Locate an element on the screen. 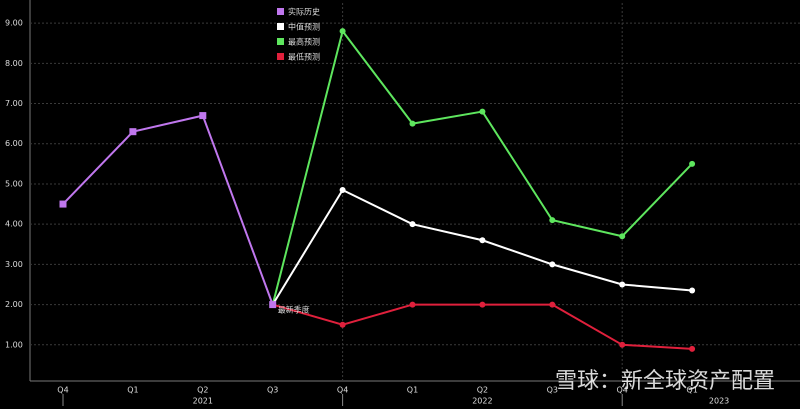 This screenshot has width=800, height=409. y-tick-label: 6.00 is located at coordinates (14, 143).